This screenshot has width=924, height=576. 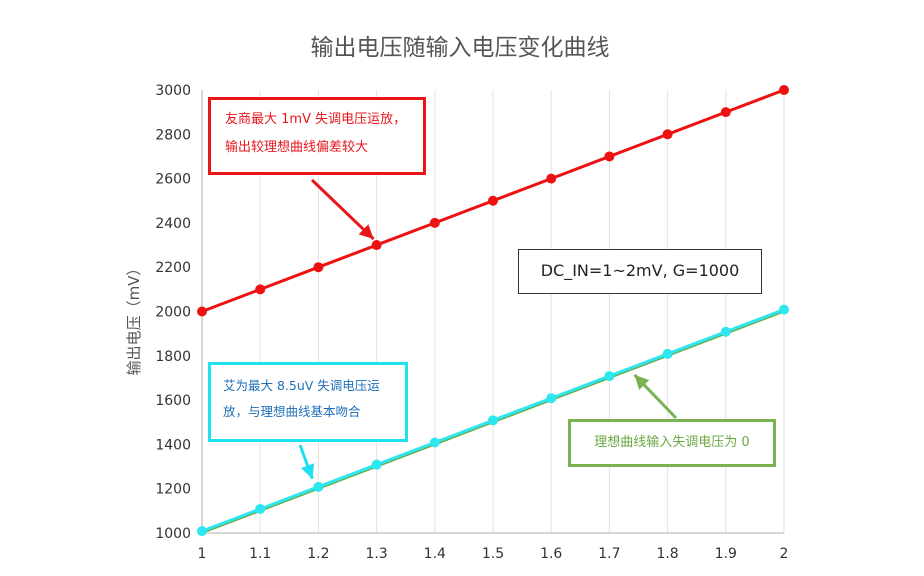 What do you see at coordinates (173, 357) in the screenshot?
I see `y-tick-label: 1800` at bounding box center [173, 357].